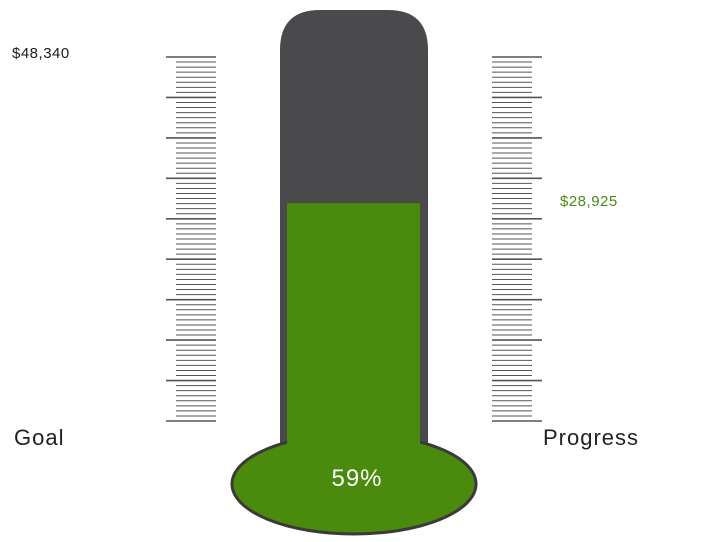  What do you see at coordinates (353, 333) in the screenshot?
I see `progress-fill` at bounding box center [353, 333].